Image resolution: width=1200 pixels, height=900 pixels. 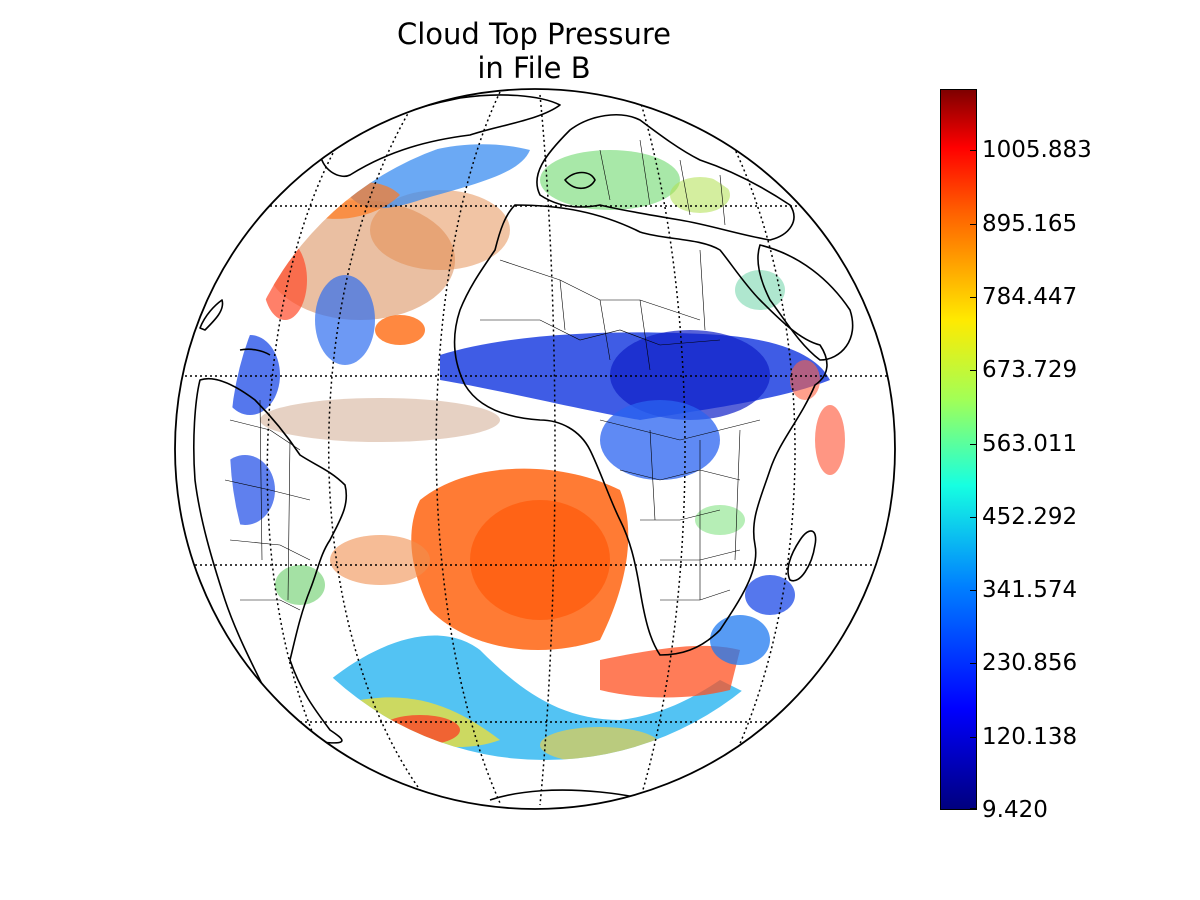 What do you see at coordinates (1030, 590) in the screenshot?
I see `colorbar-label: 341.574` at bounding box center [1030, 590].